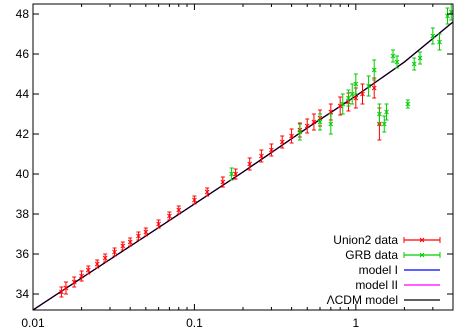 This screenshot has height=332, width=458. Describe the element at coordinates (23, 14) in the screenshot. I see `y-tick-label: 48` at that location.